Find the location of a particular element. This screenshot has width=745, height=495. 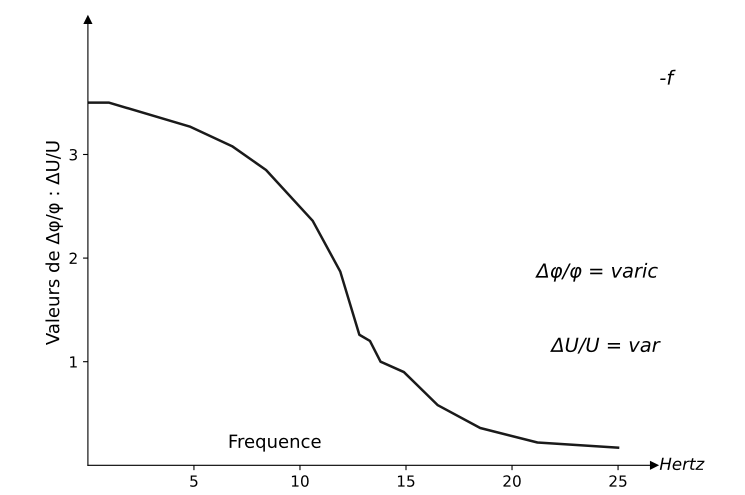

x-tick-label: 15 is located at coordinates (406, 481).